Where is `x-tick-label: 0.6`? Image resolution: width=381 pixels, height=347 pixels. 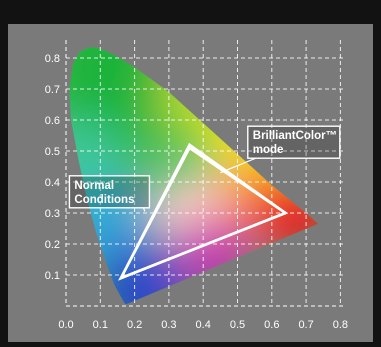
x-tick-label: 0.6 is located at coordinates (271, 325).